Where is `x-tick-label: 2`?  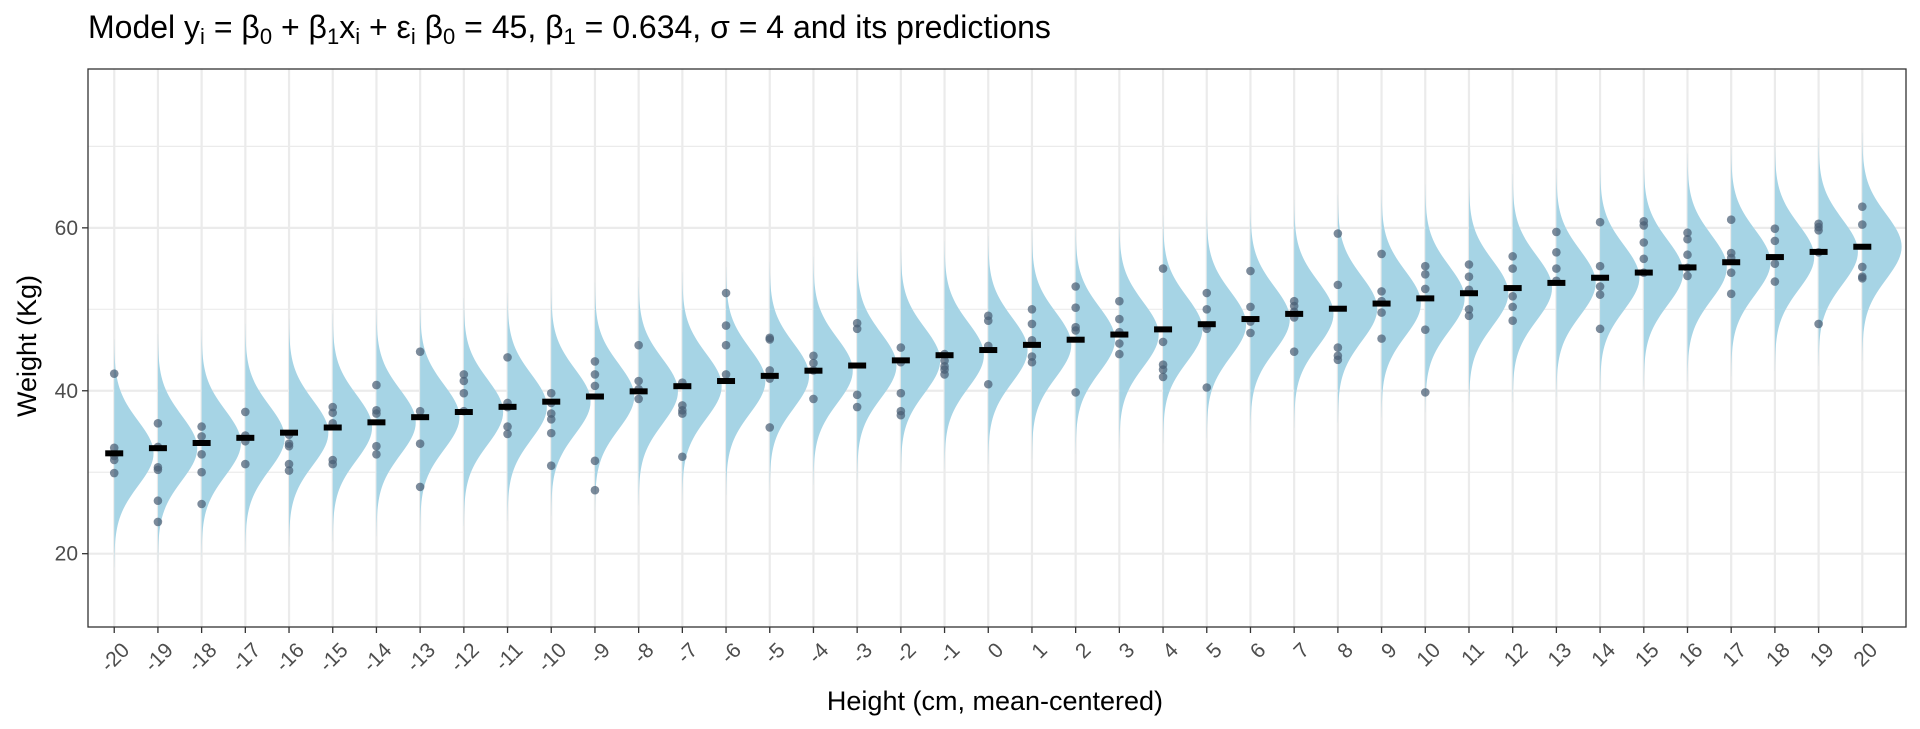
x-tick-label: 2 is located at coordinates (1083, 651).